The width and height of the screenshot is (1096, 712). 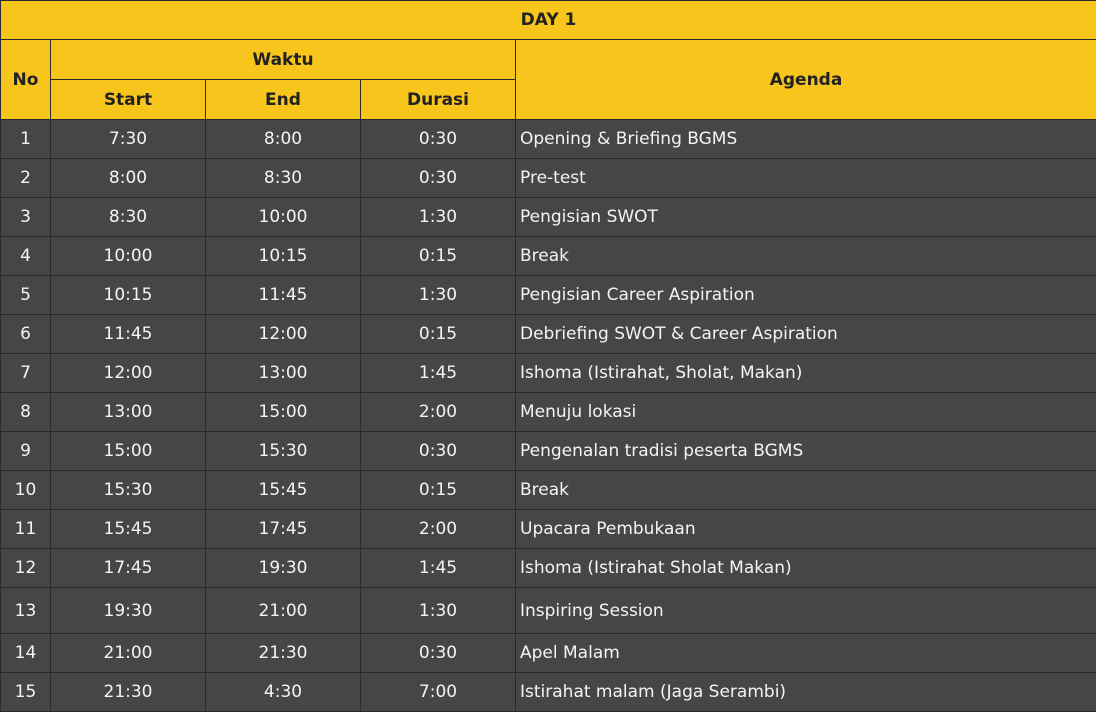 What do you see at coordinates (128, 178) in the screenshot?
I see `cell-start: 8:00` at bounding box center [128, 178].